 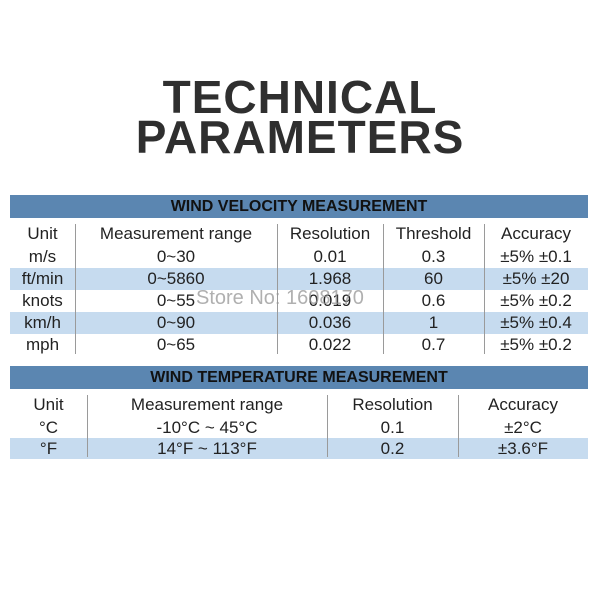 What do you see at coordinates (299, 405) in the screenshot?
I see `table-row: Unit Measurement range Resolution Accuracy` at bounding box center [299, 405].